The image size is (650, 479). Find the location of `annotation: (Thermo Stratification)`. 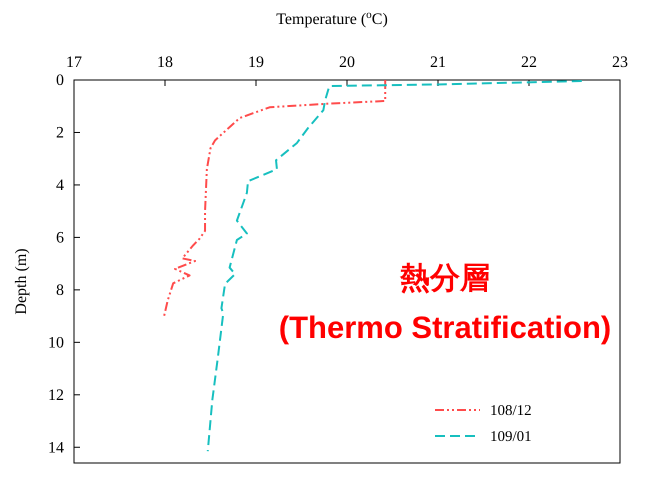

annotation: (Thermo Stratification) is located at coordinates (445, 327).